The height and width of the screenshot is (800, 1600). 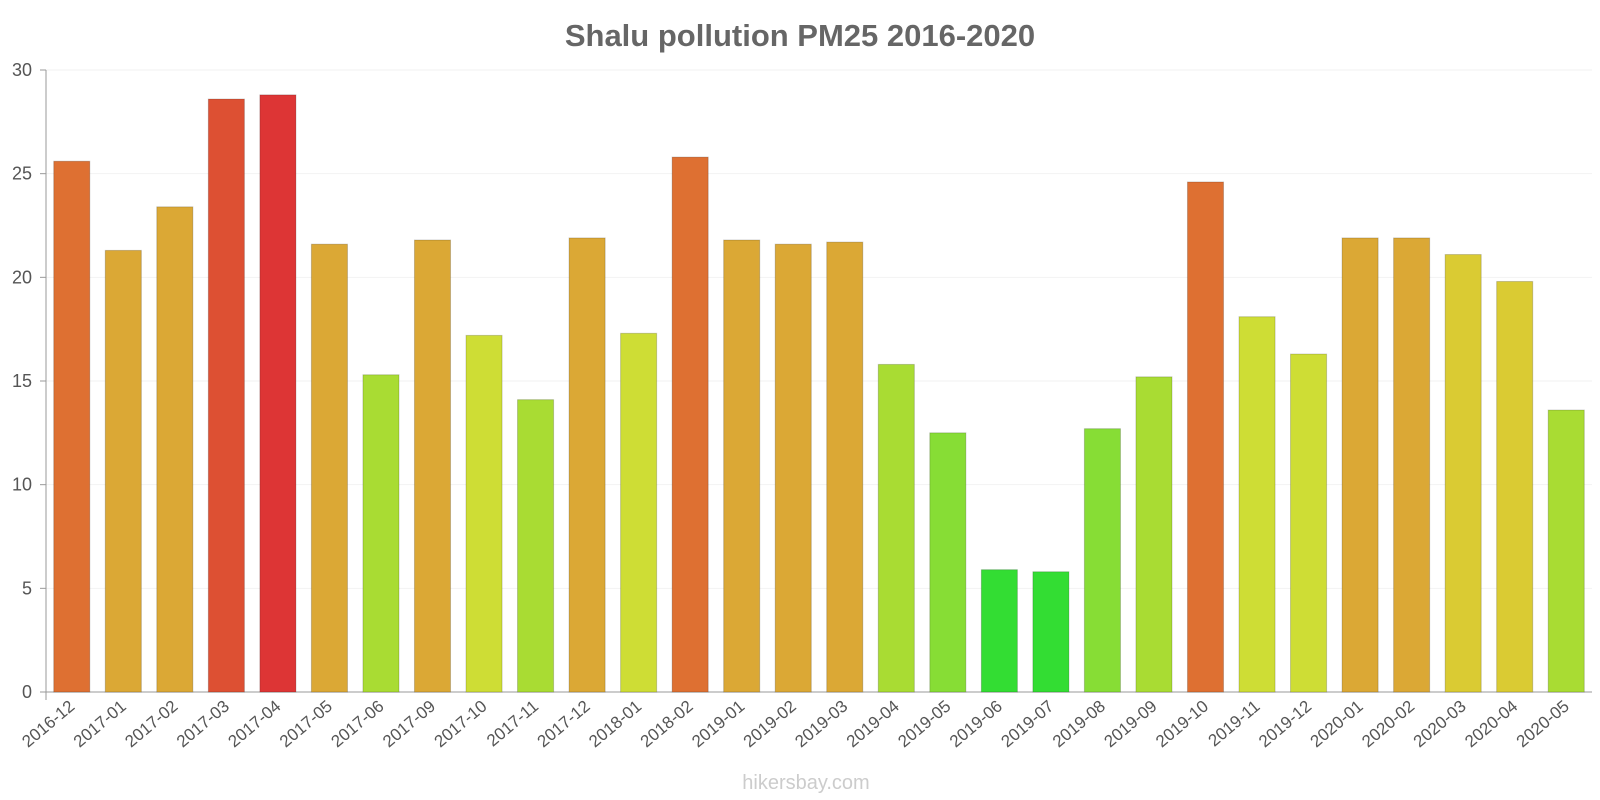 What do you see at coordinates (461, 724) in the screenshot?
I see `x-tick-label: 2017-10` at bounding box center [461, 724].